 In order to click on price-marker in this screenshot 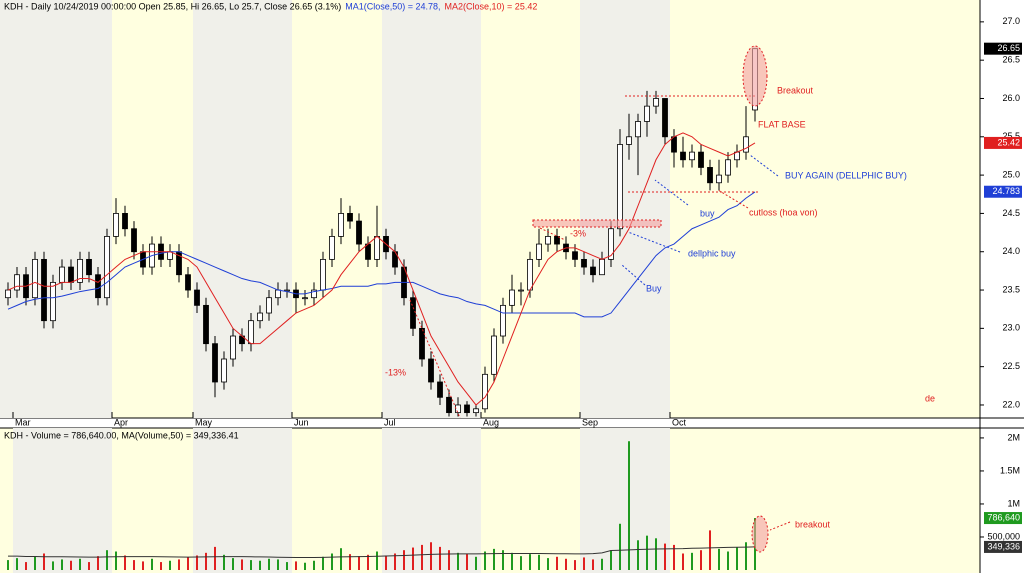, I will do `click(1003, 48)`.